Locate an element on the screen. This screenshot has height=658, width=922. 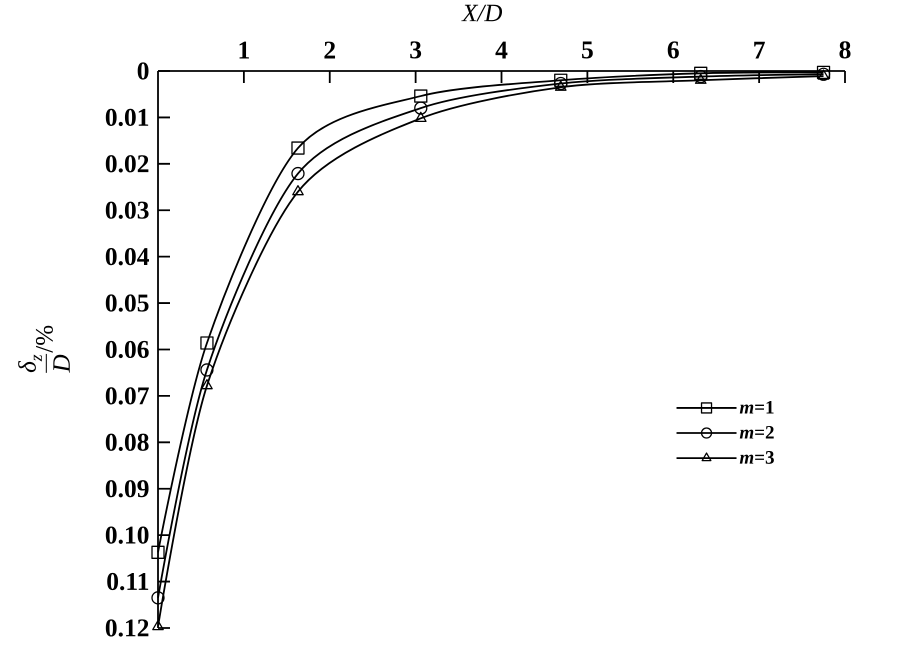
legend-label: m=2 is located at coordinates (757, 432).